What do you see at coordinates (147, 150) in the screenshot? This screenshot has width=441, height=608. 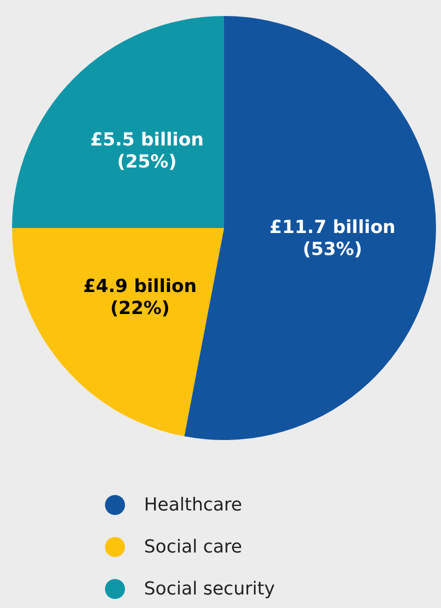 I see `data-label: £5.5 billion (25%)` at bounding box center [147, 150].